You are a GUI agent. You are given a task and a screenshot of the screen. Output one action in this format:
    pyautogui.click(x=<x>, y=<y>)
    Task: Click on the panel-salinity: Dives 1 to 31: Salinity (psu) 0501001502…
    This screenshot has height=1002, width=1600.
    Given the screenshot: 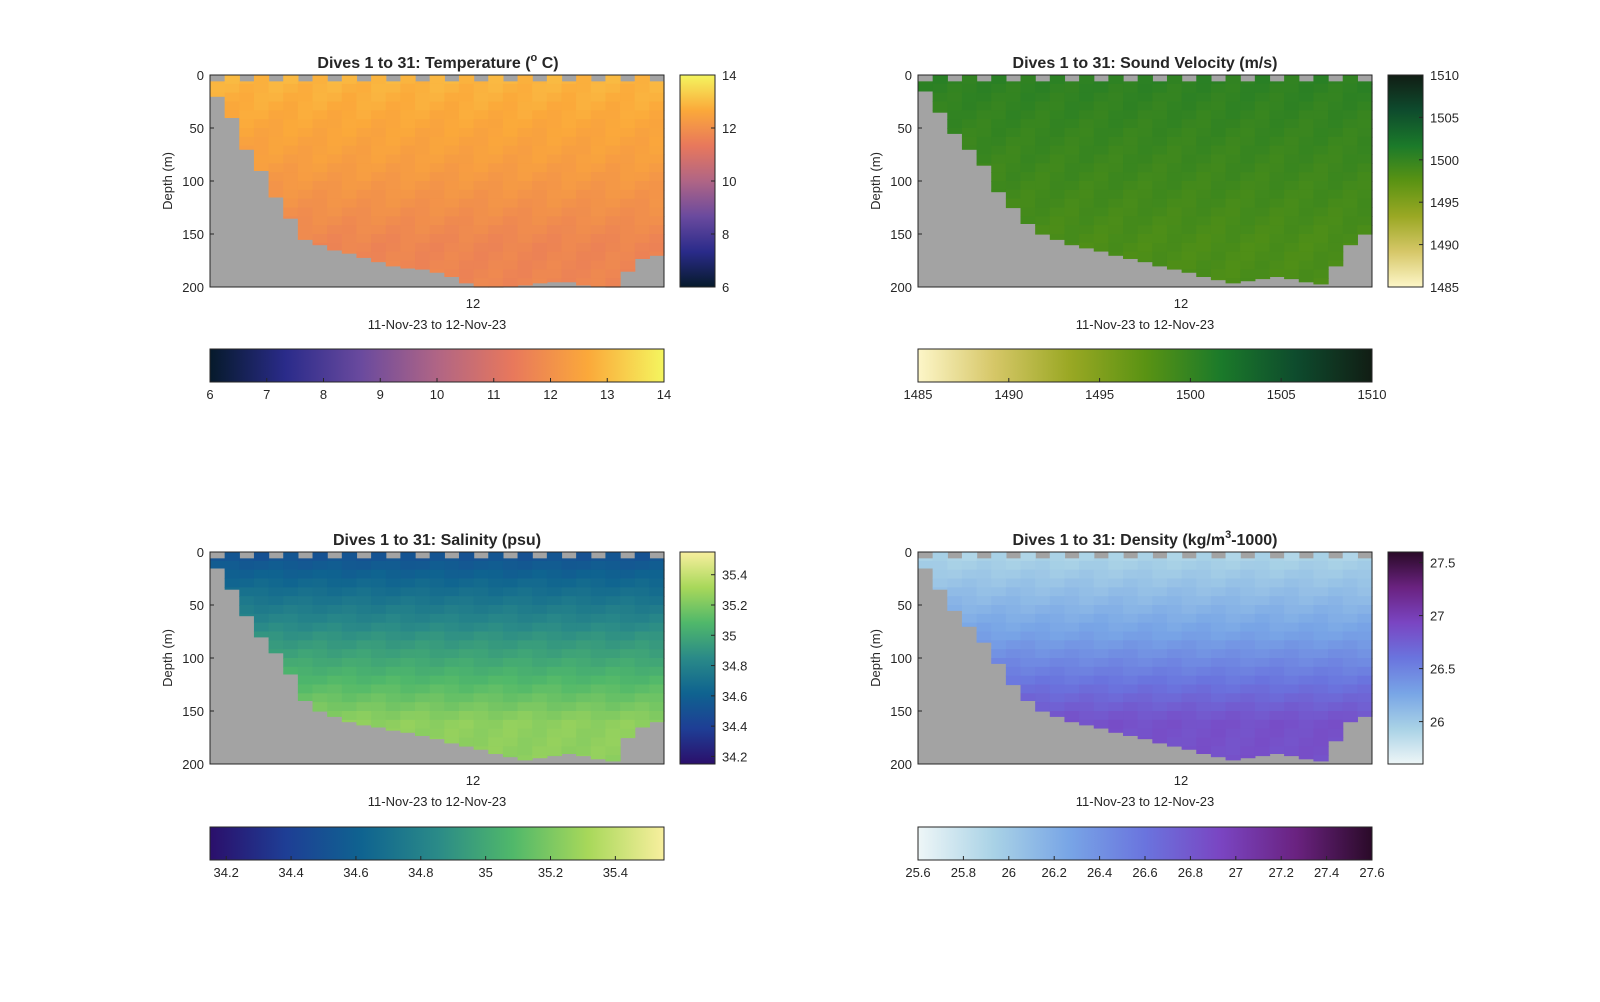 What is the action you would take?
    pyautogui.click(x=453, y=706)
    